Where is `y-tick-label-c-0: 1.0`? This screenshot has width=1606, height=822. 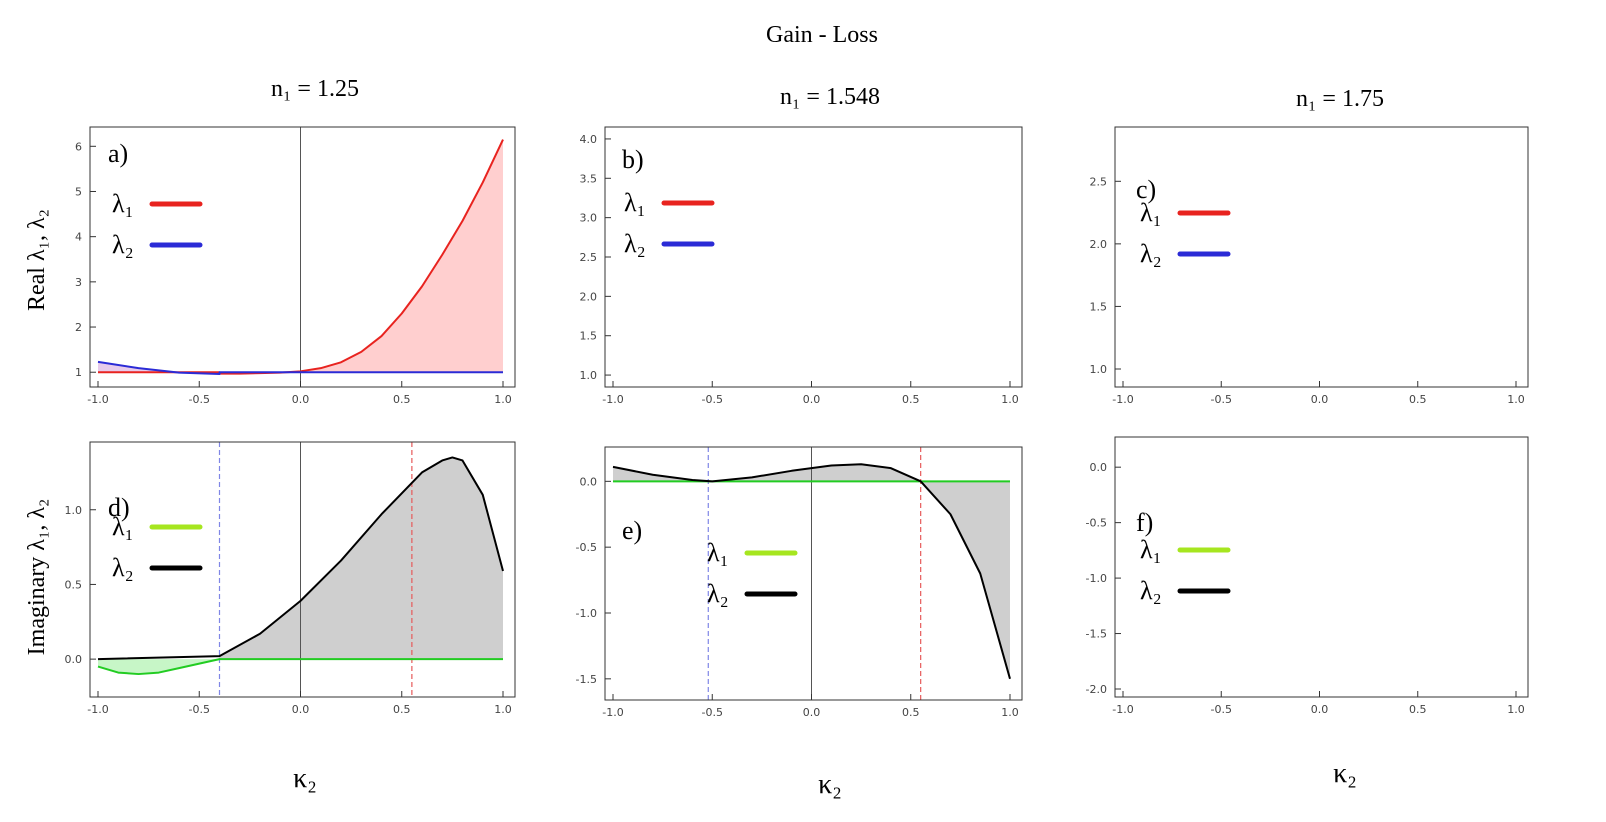 y-tick-label-c-0: 1.0 is located at coordinates (1099, 369).